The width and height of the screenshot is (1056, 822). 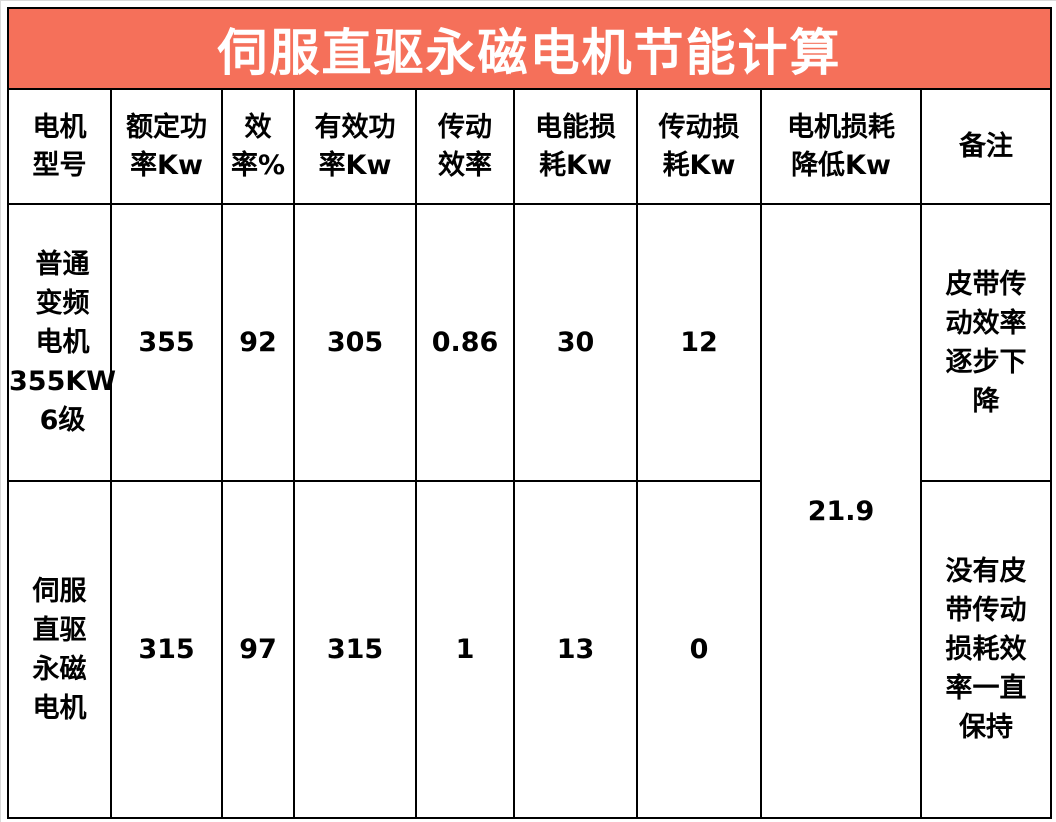 What do you see at coordinates (258, 649) in the screenshot?
I see `cell-efficiency: 97` at bounding box center [258, 649].